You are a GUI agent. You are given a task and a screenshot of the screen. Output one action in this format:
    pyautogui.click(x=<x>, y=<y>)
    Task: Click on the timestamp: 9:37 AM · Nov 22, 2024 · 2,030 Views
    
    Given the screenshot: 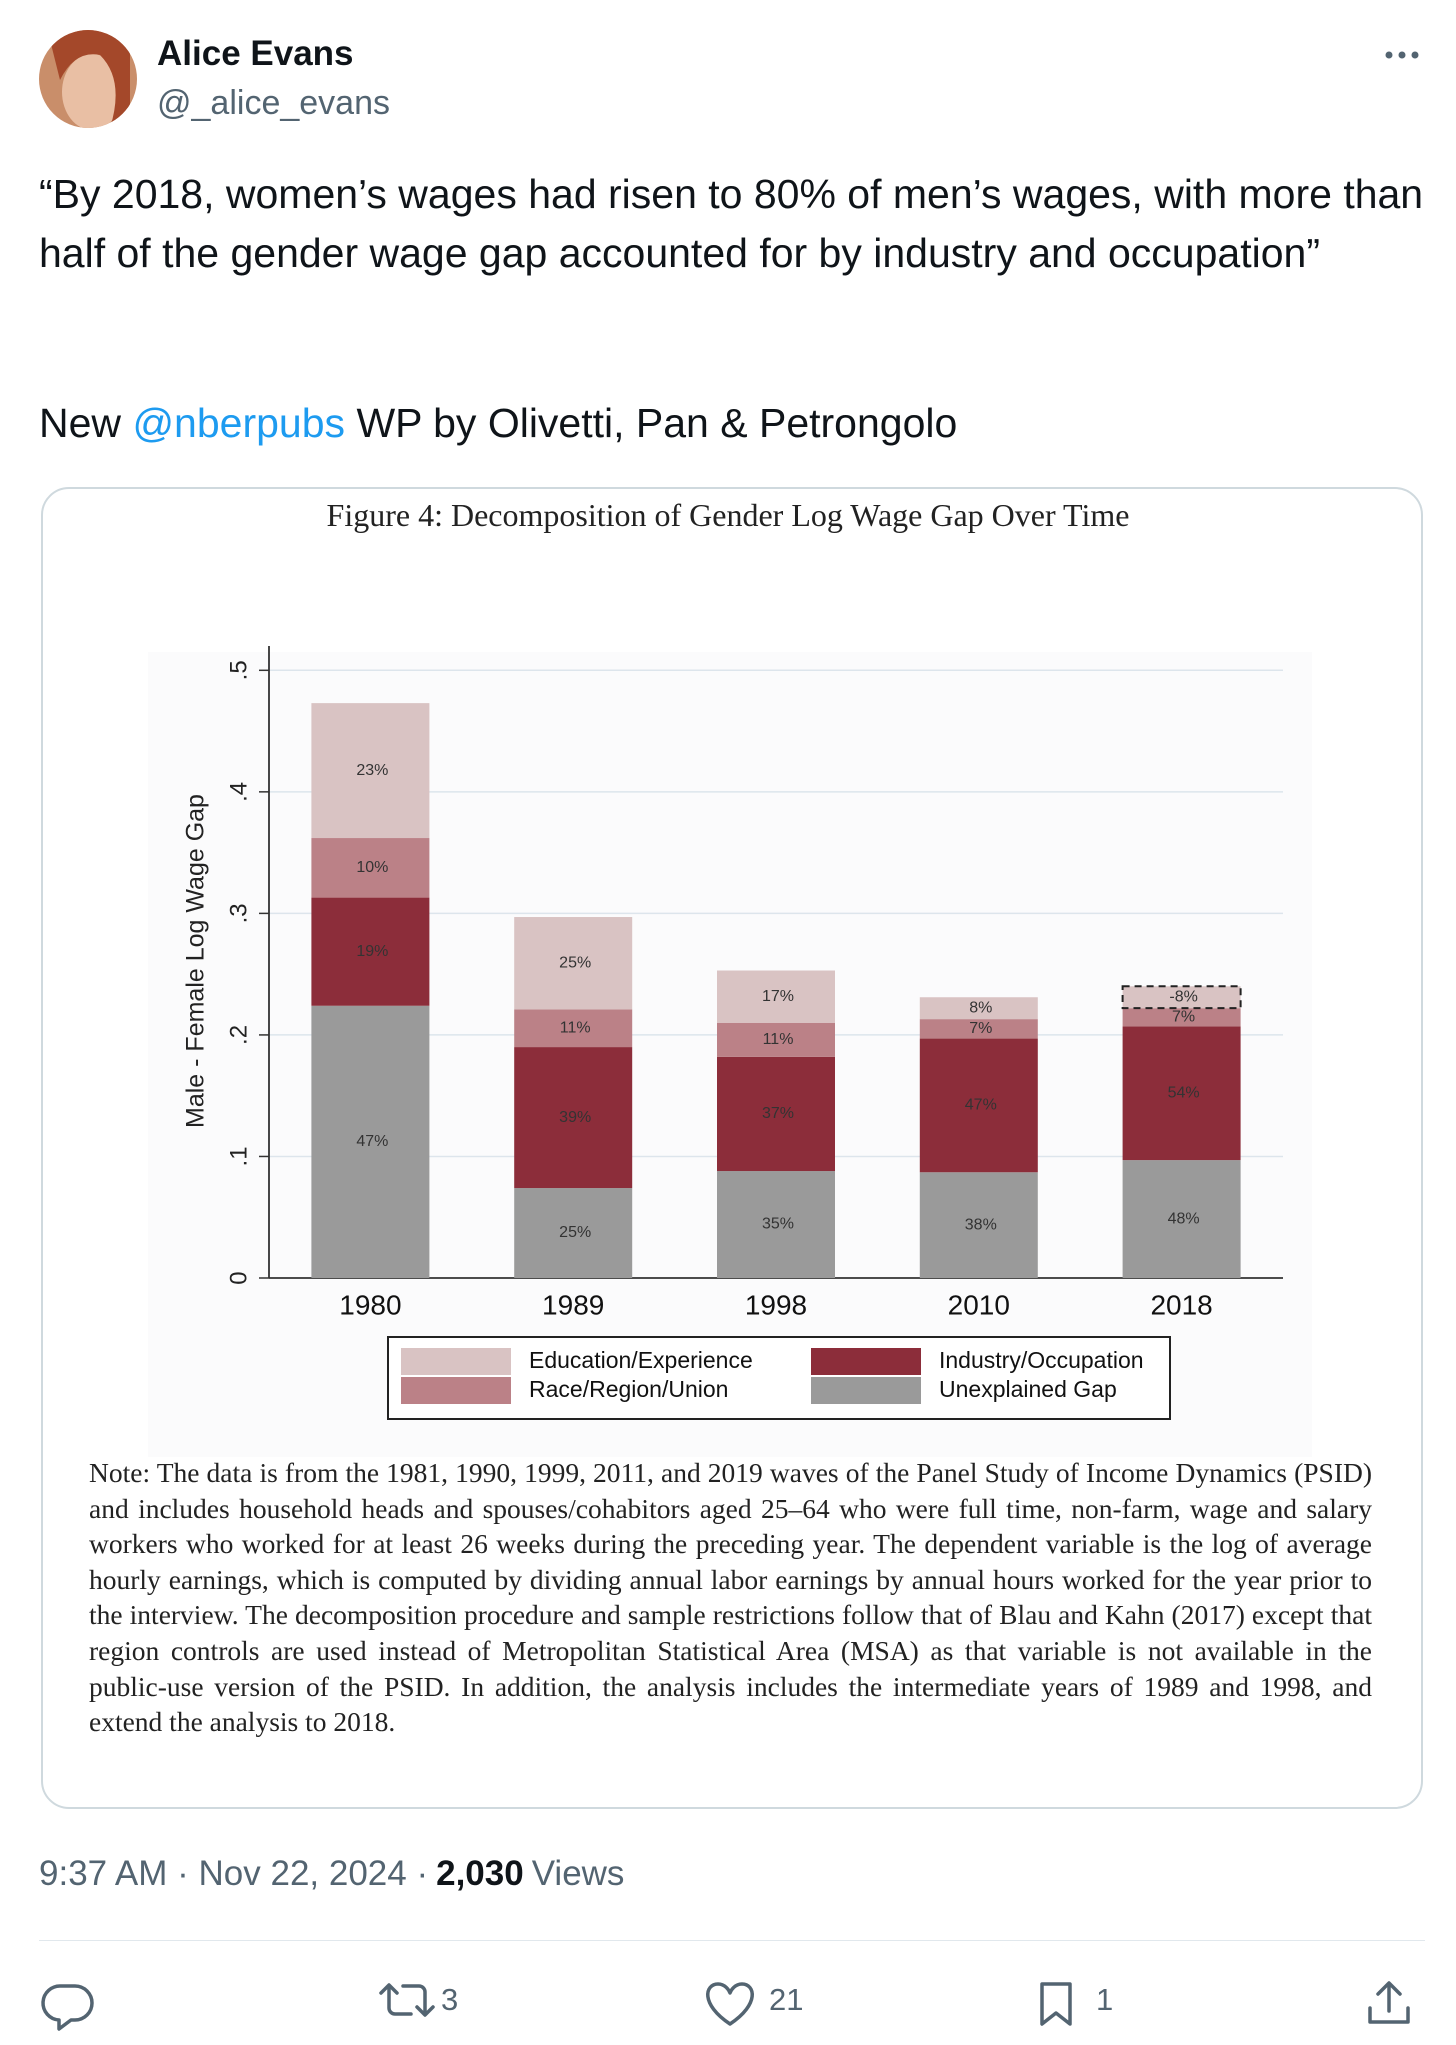 What is the action you would take?
    pyautogui.click(x=331, y=1874)
    